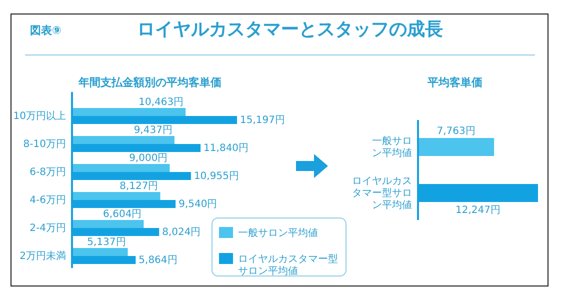 This screenshot has width=570, height=302. I want to click on data-label: 9,437円, so click(153, 130).